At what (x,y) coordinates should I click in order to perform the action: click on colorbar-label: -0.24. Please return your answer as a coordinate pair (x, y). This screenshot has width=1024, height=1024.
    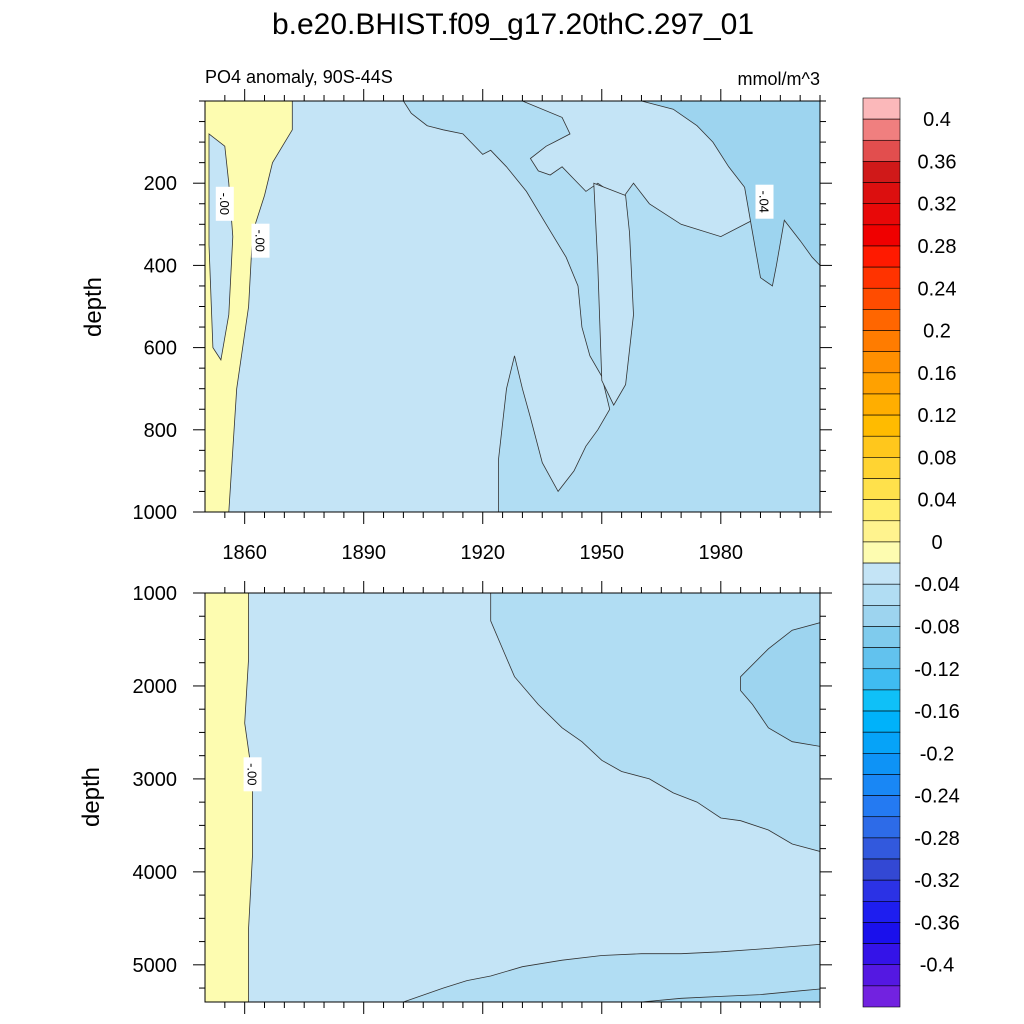
    Looking at the image, I should click on (937, 797).